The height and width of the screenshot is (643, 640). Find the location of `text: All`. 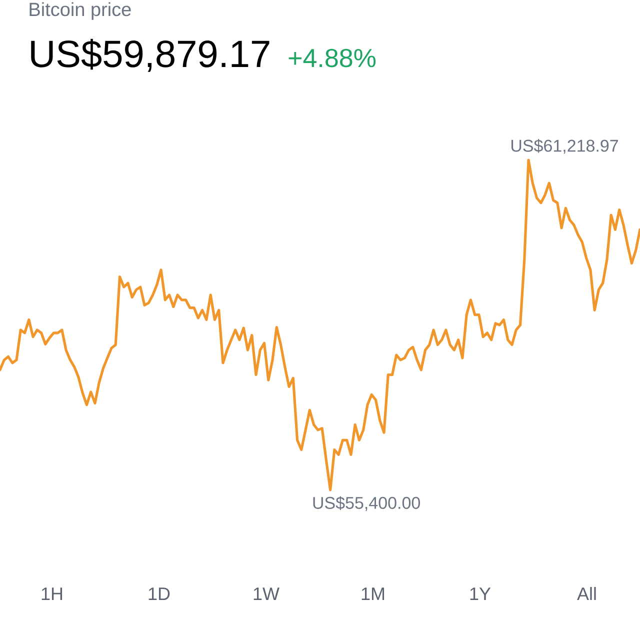

text: All is located at coordinates (586, 593).